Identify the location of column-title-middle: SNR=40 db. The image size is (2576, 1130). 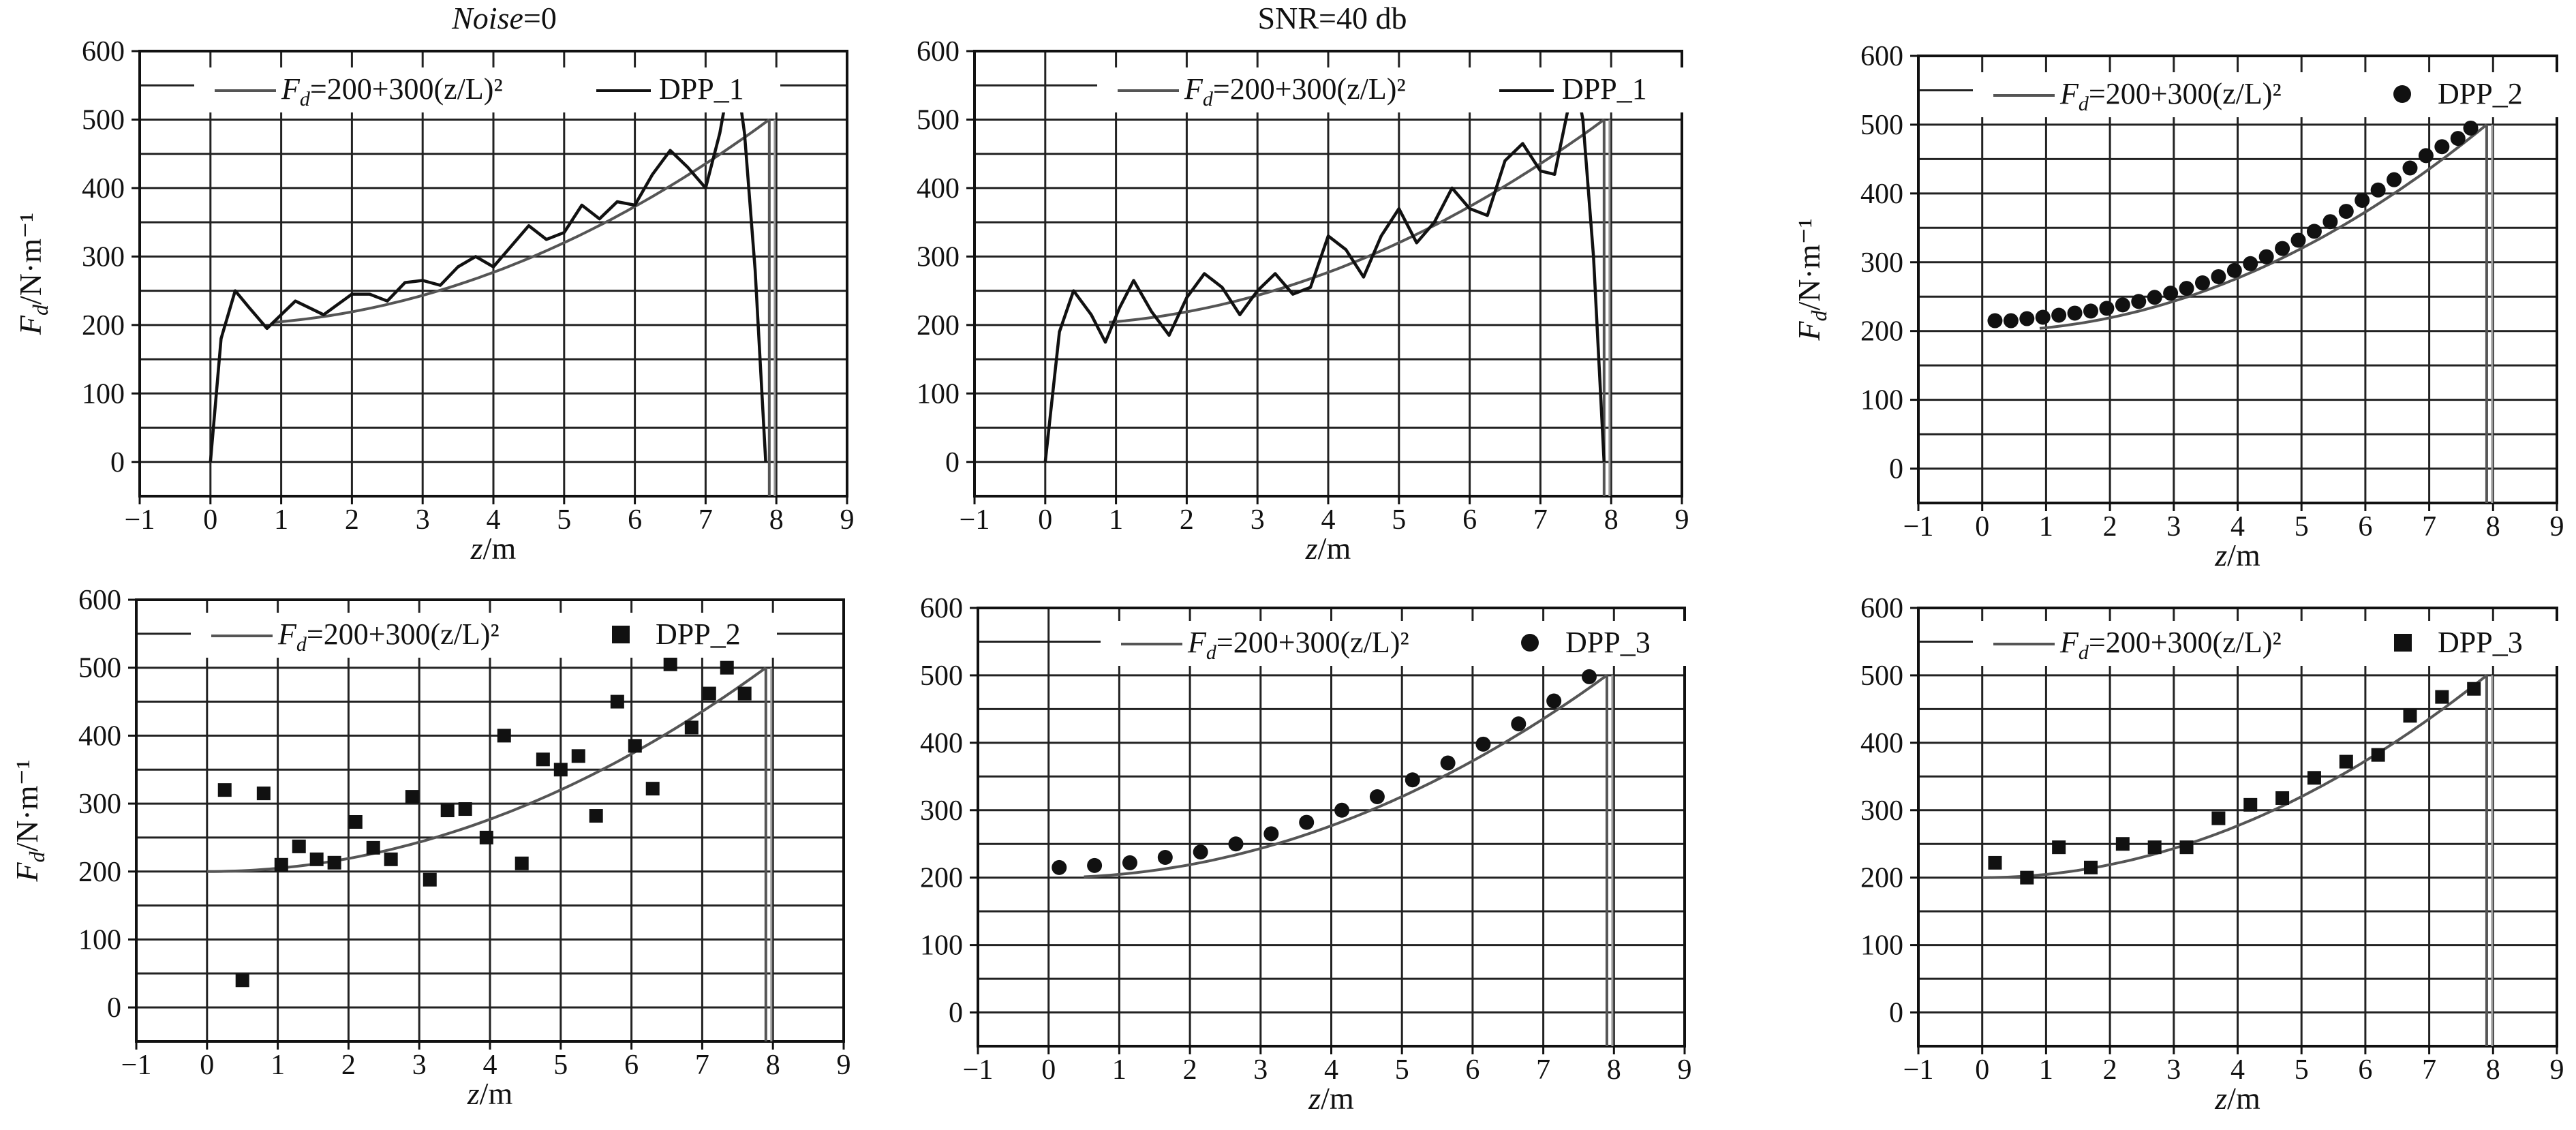
(1332, 18).